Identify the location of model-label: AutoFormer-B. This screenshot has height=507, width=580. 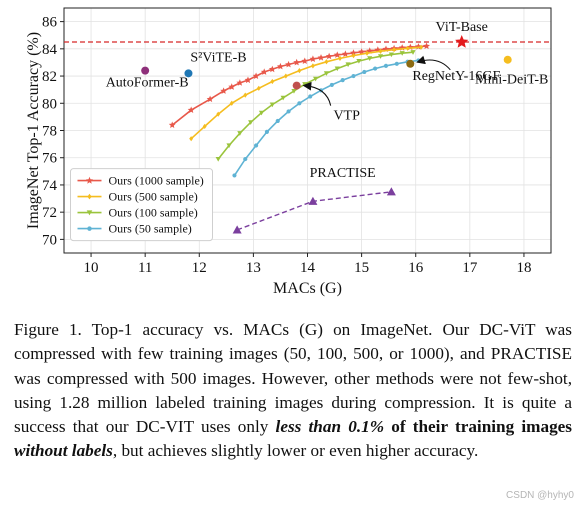
(147, 83).